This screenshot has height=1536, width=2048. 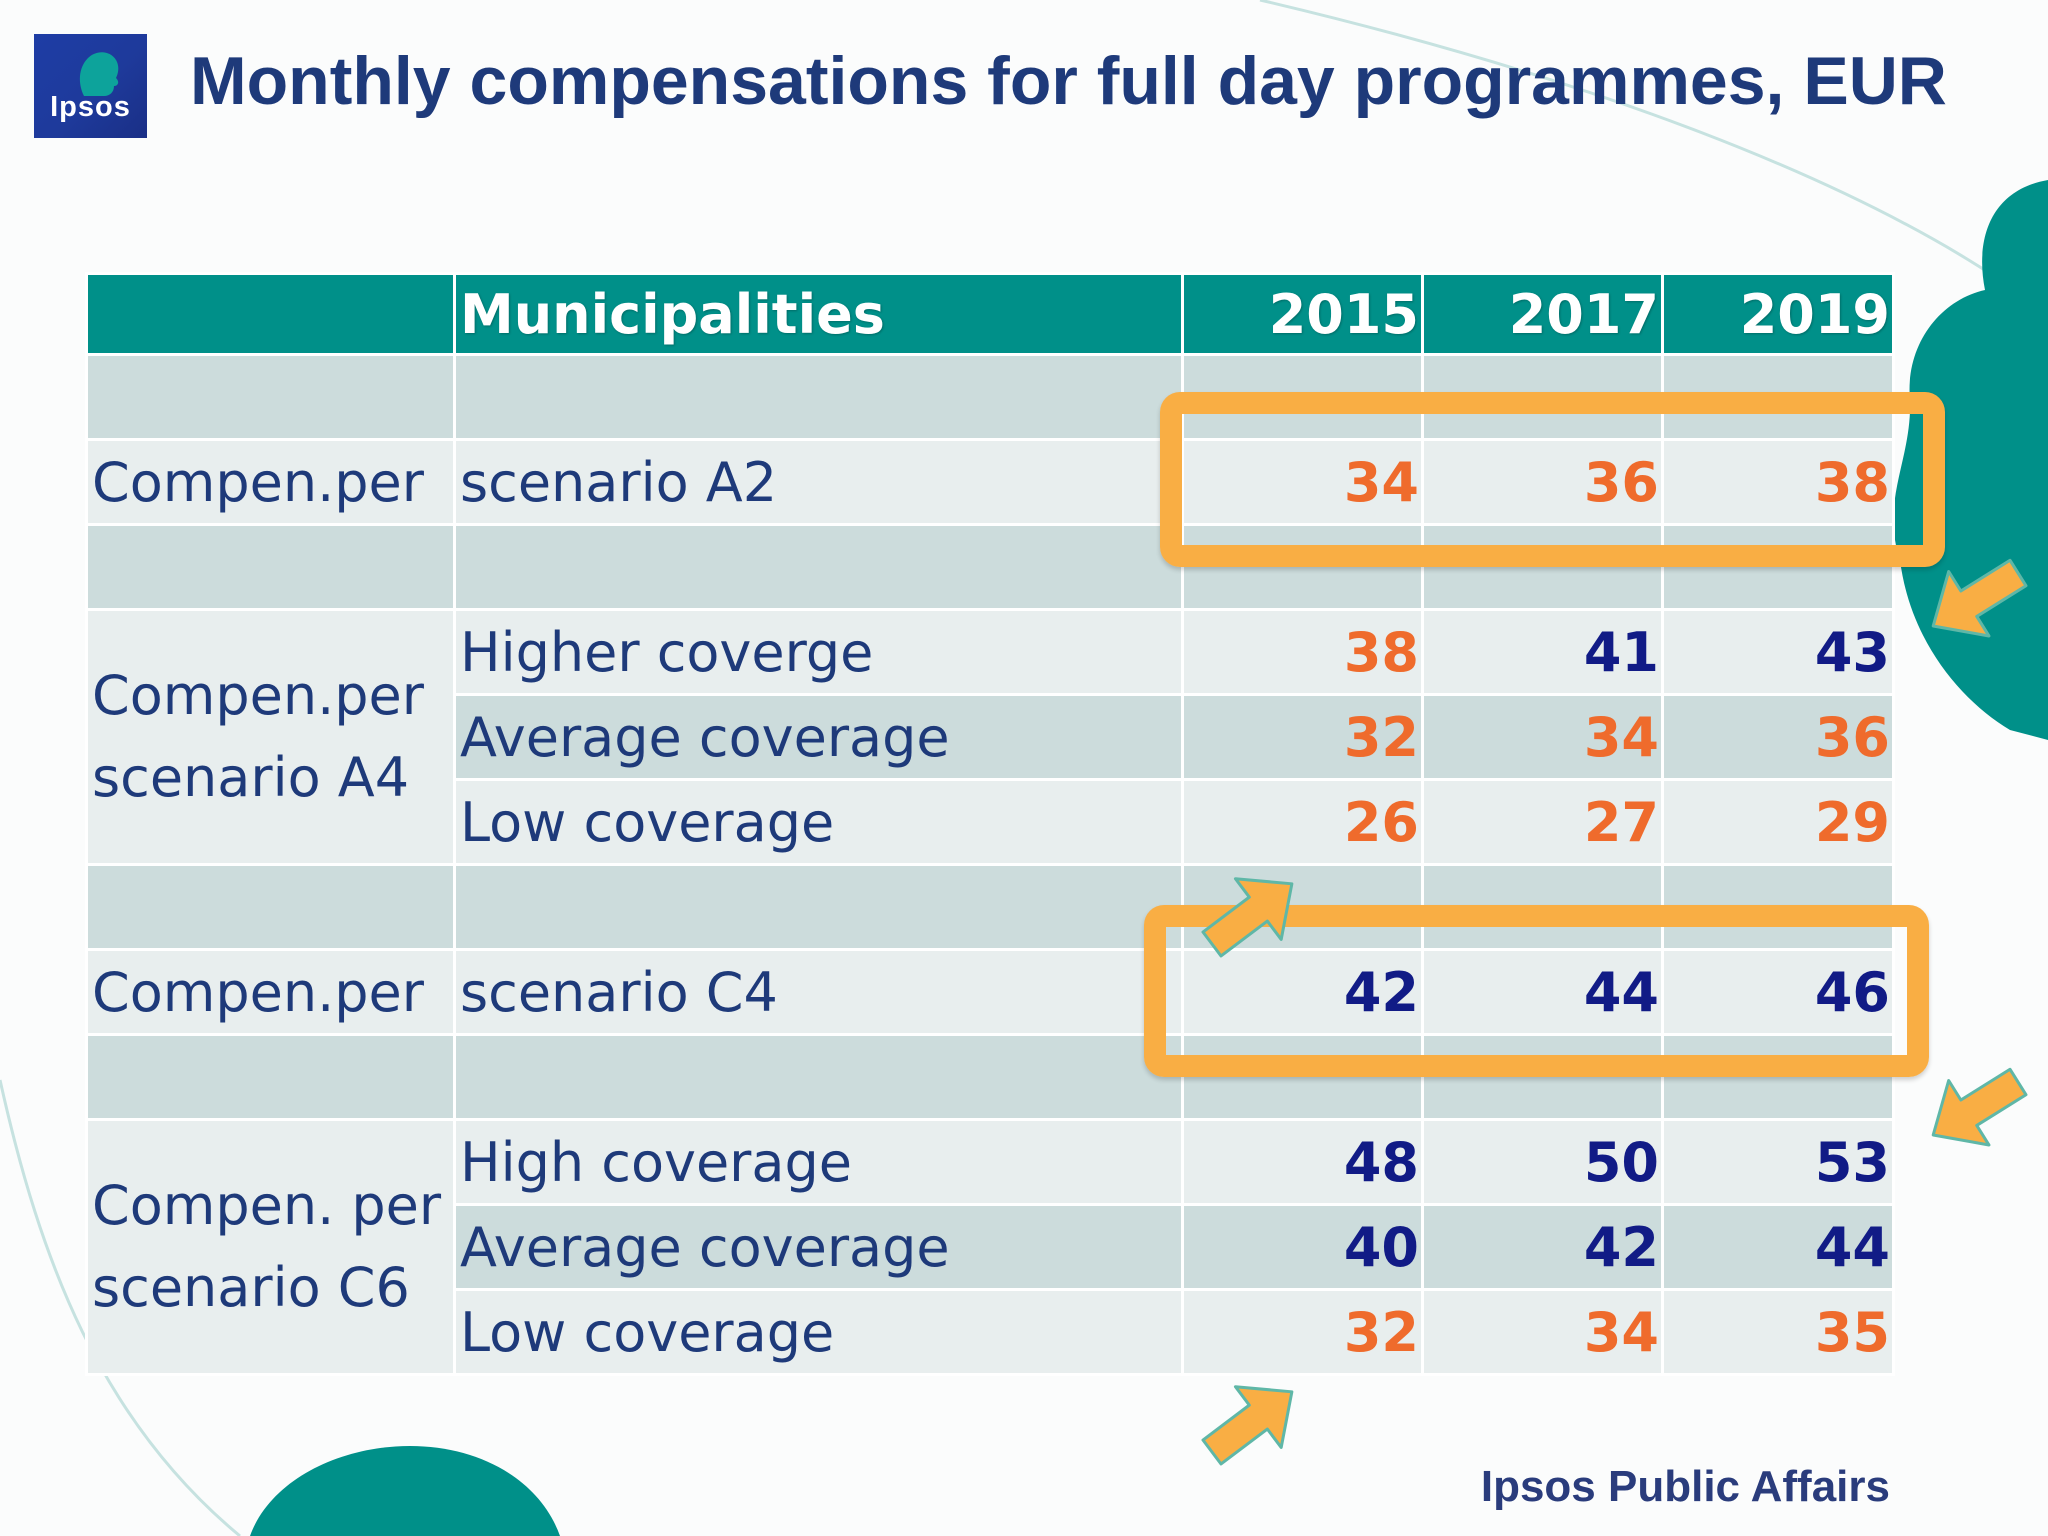 What do you see at coordinates (258, 695) in the screenshot?
I see `group-label-a4-line1: Compen.per` at bounding box center [258, 695].